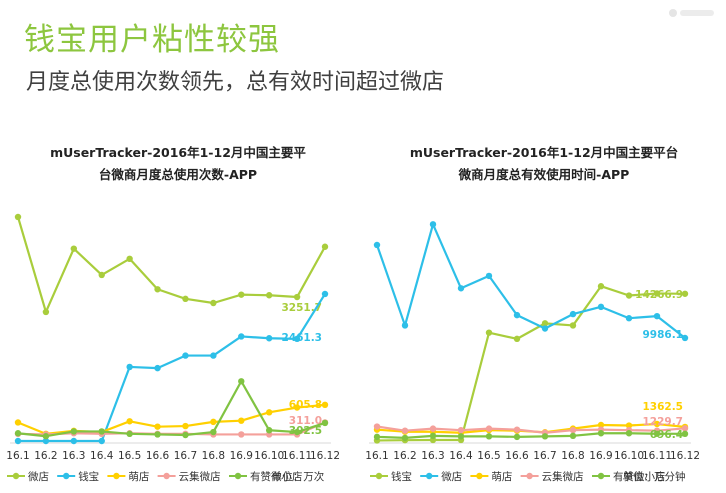 This screenshot has width=726, height=493. What do you see at coordinates (301, 338) in the screenshot?
I see `left-data-label: 2461.3` at bounding box center [301, 338].